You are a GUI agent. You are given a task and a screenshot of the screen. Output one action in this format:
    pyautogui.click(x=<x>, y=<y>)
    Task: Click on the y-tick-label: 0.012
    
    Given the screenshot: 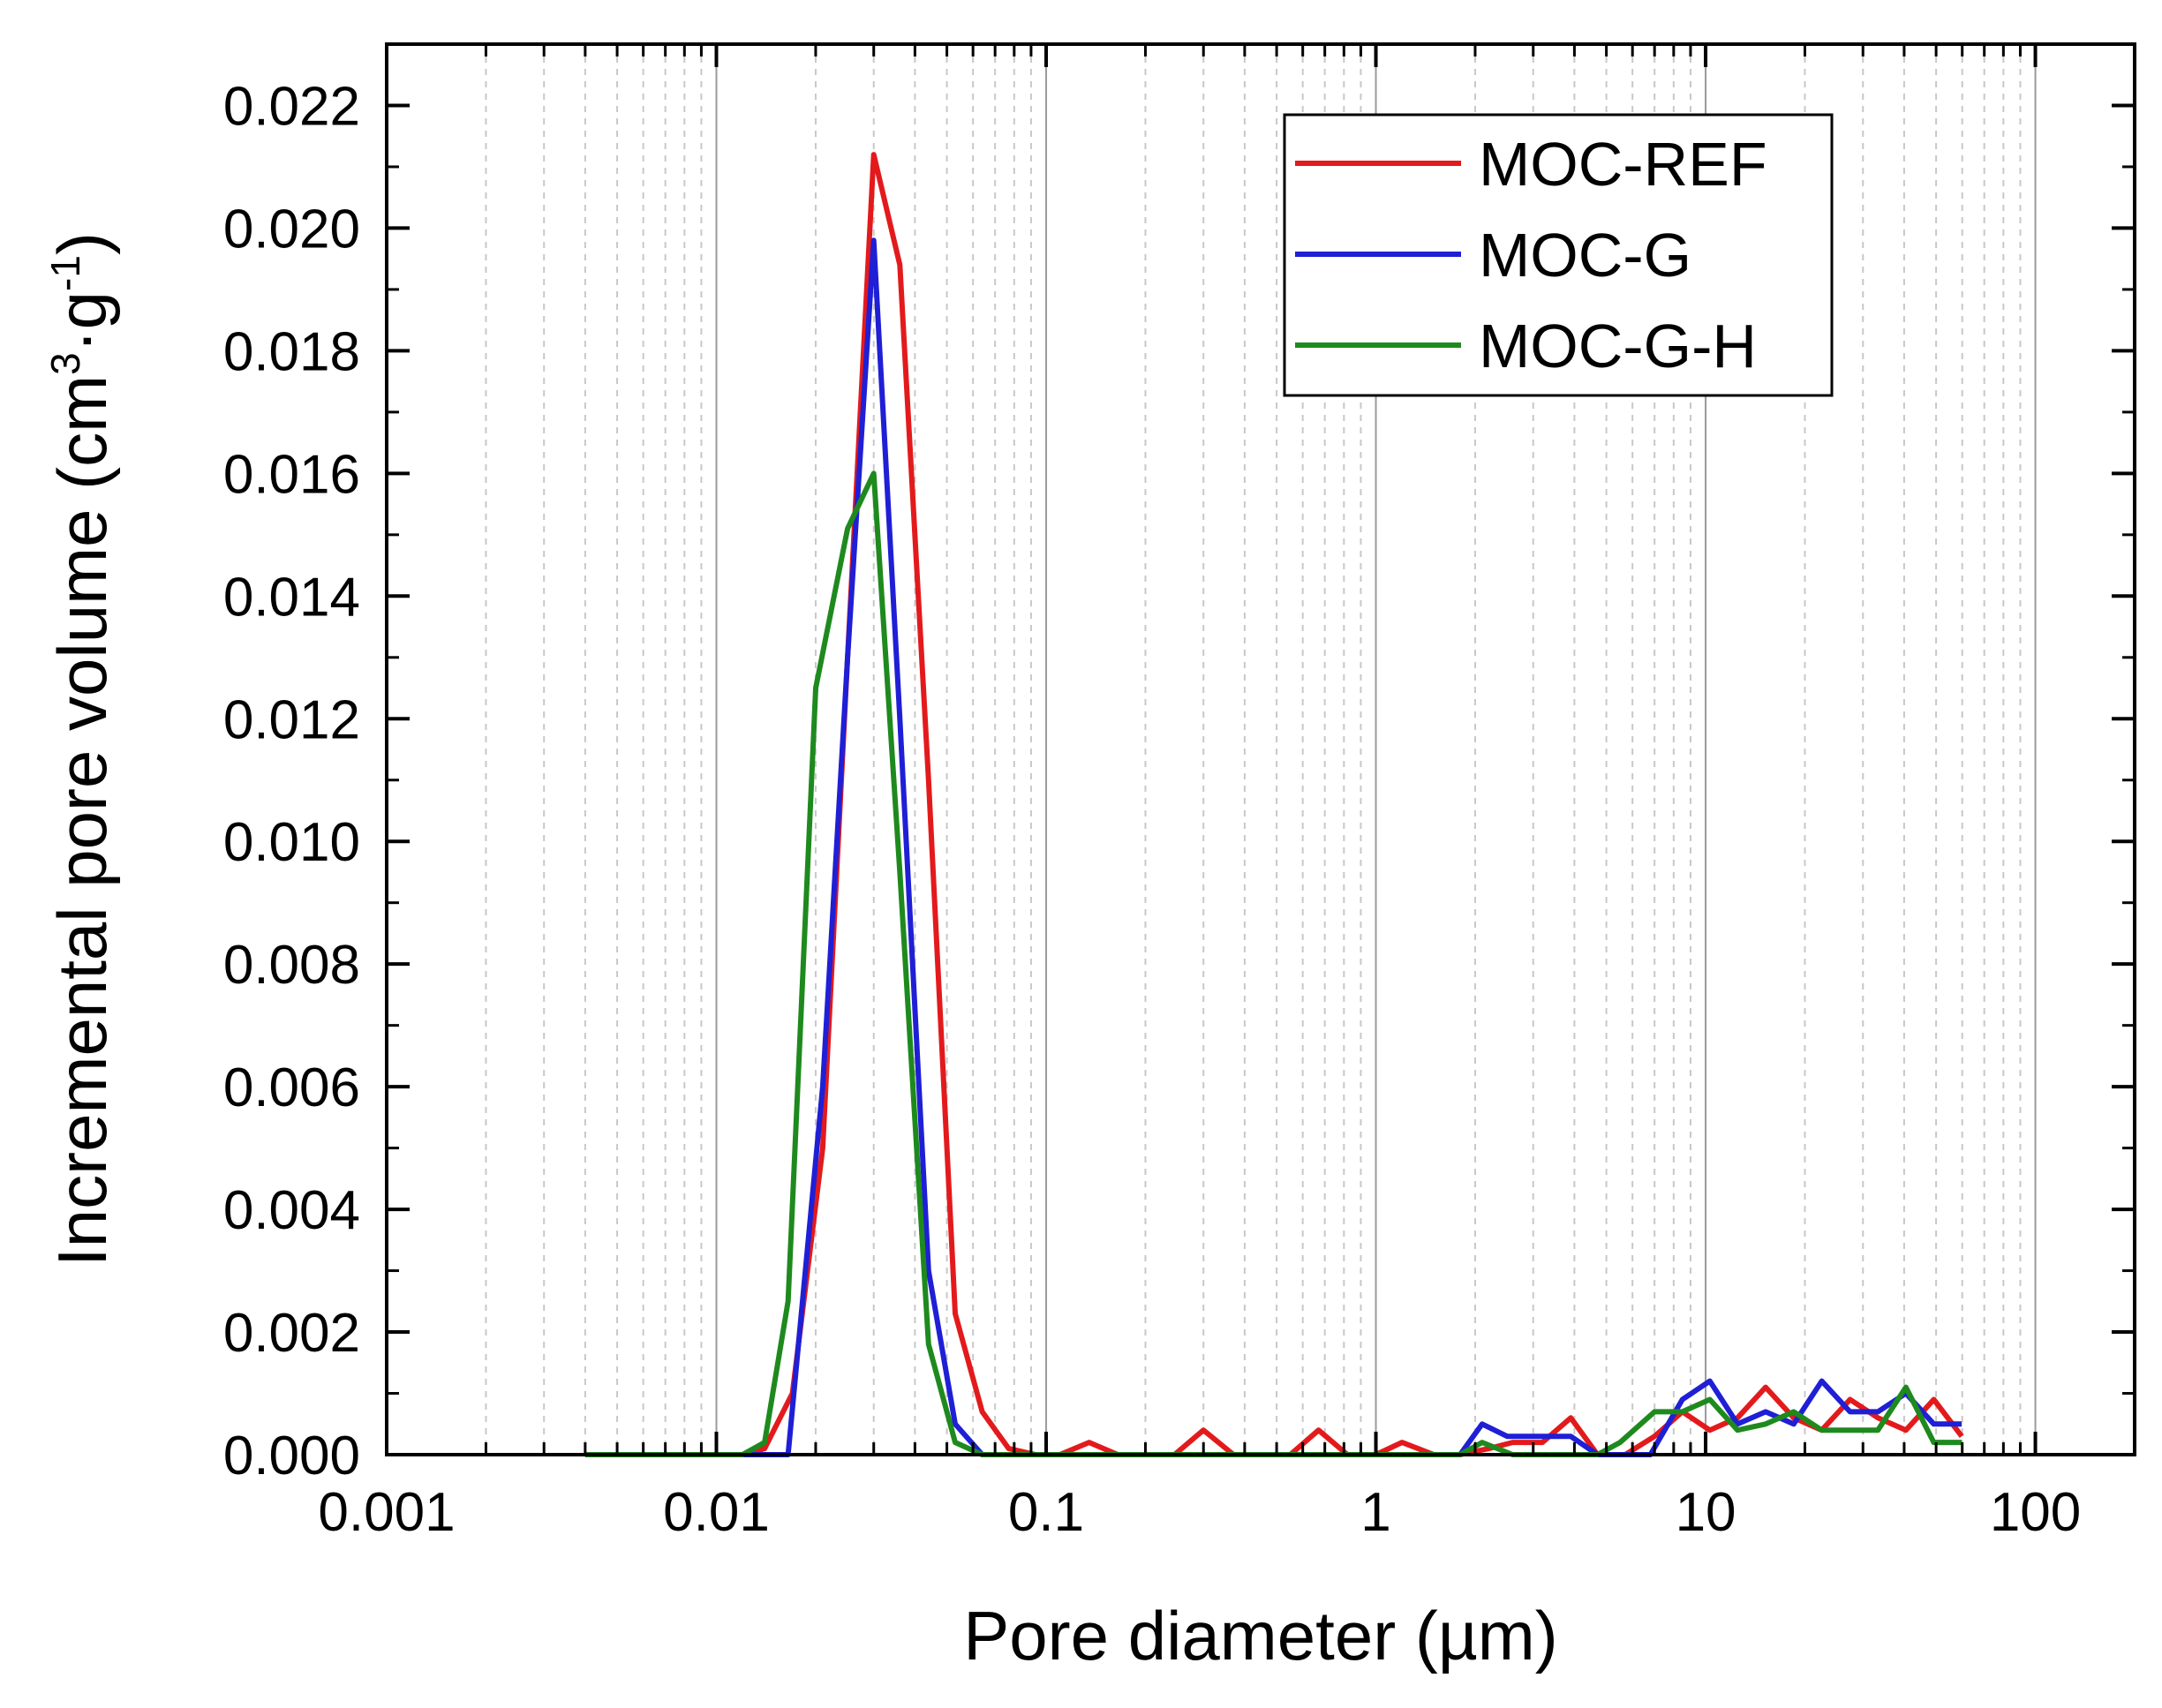 What is the action you would take?
    pyautogui.click(x=291, y=720)
    